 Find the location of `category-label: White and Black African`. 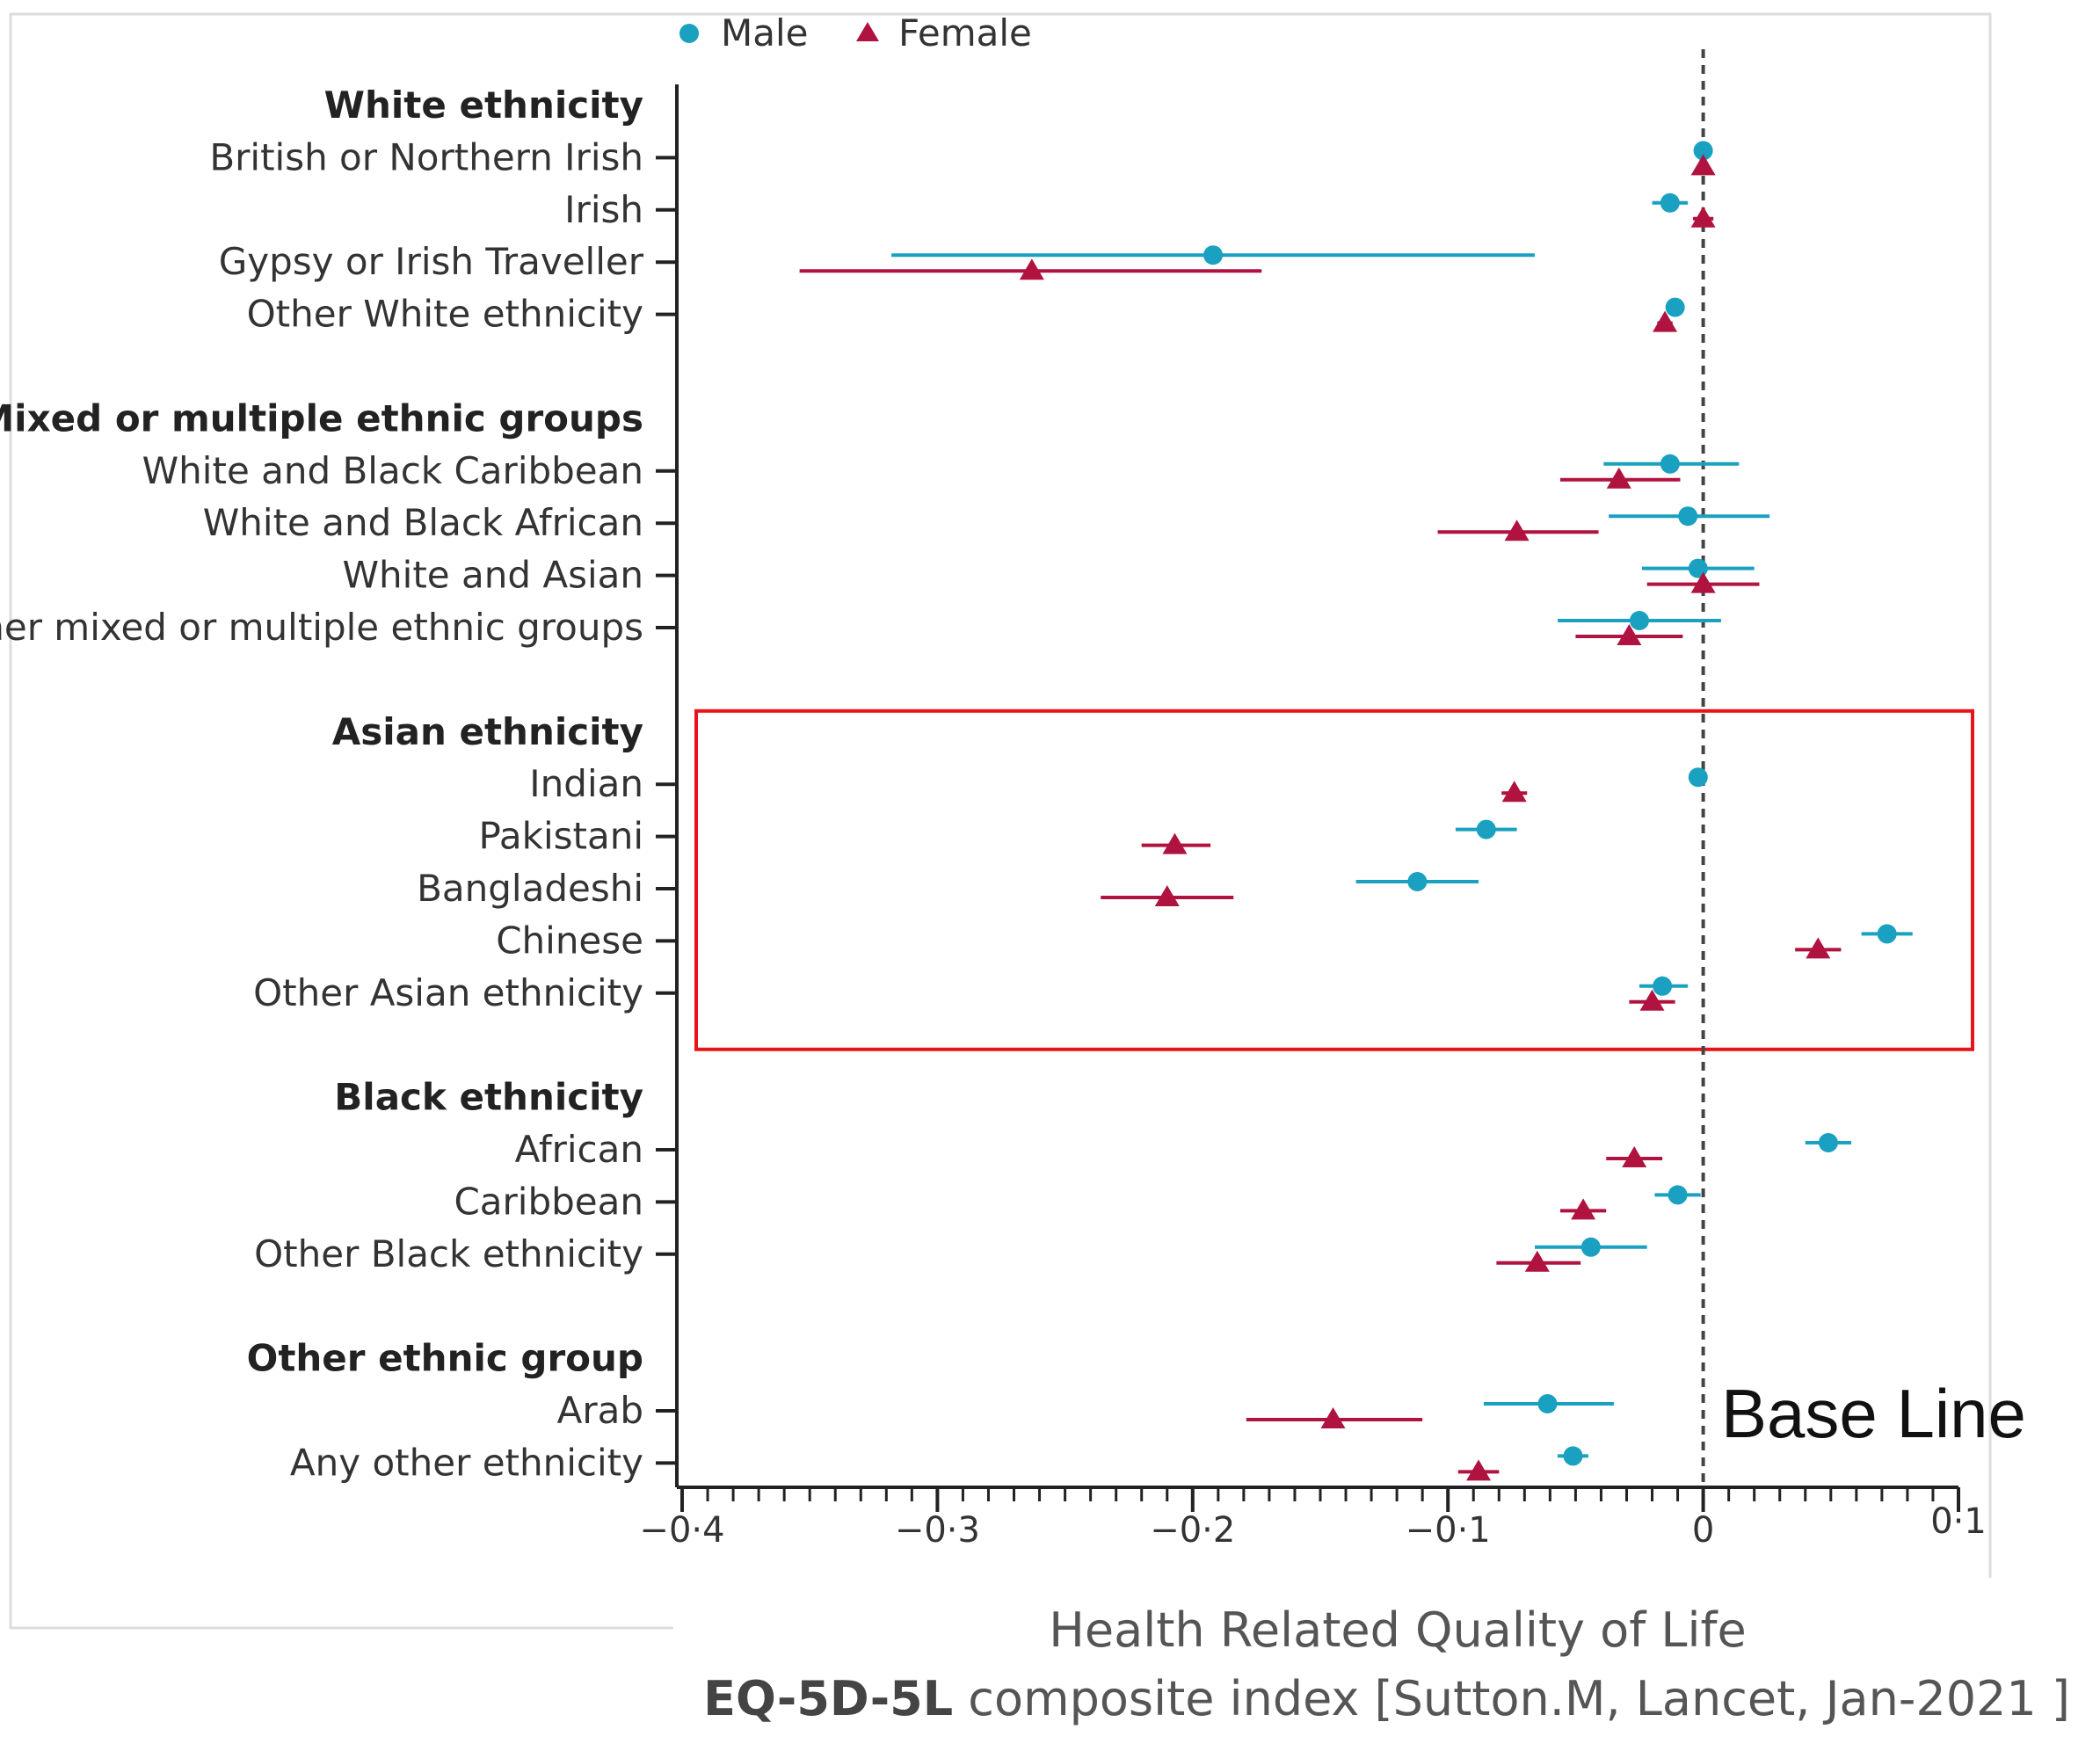

category-label: White and Black African is located at coordinates (423, 522).